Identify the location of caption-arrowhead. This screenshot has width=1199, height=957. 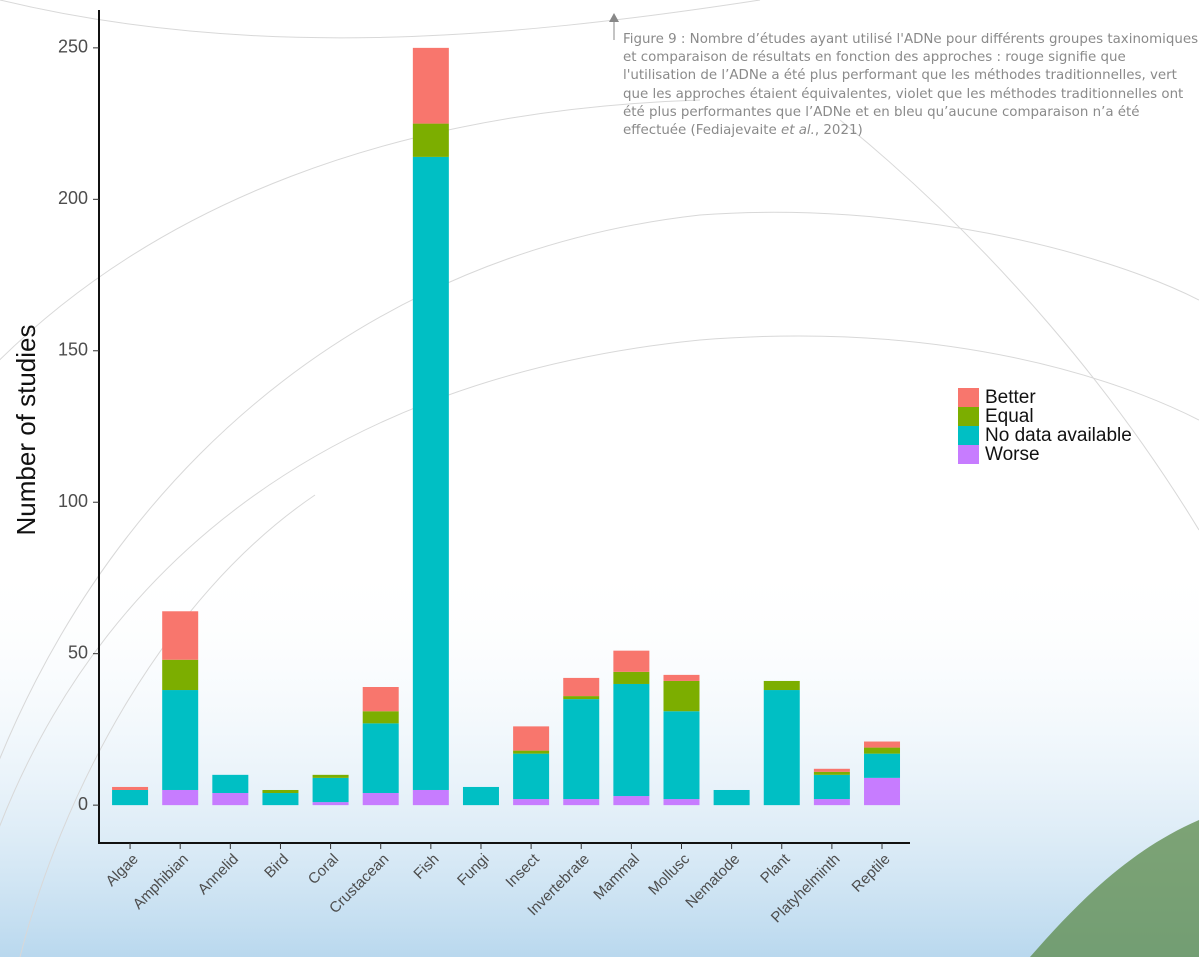
(614, 17).